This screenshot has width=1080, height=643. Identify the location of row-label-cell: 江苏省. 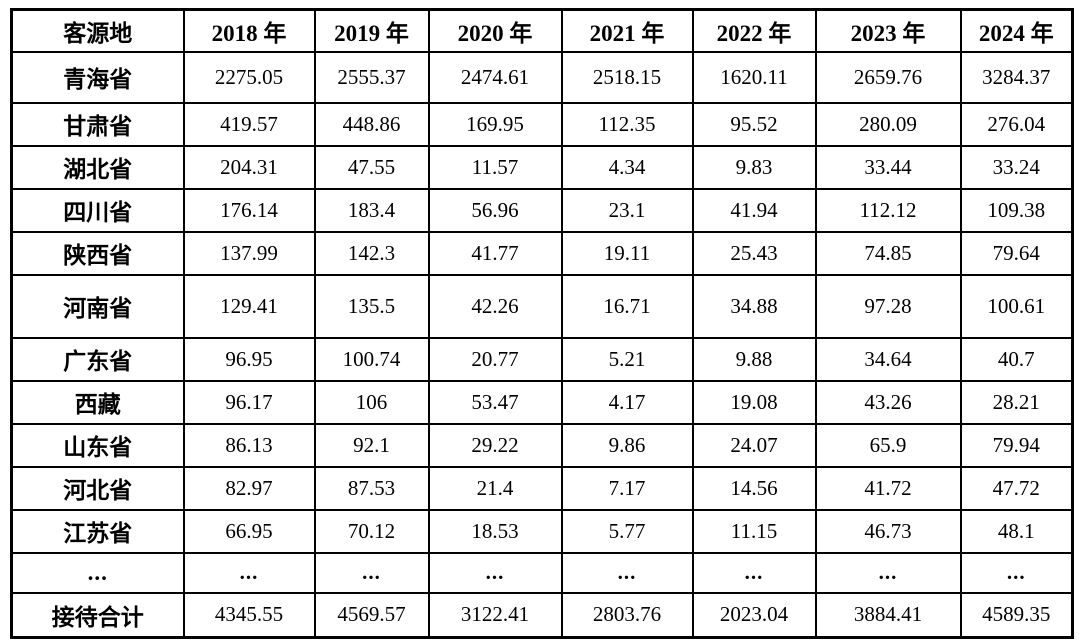
(97, 531).